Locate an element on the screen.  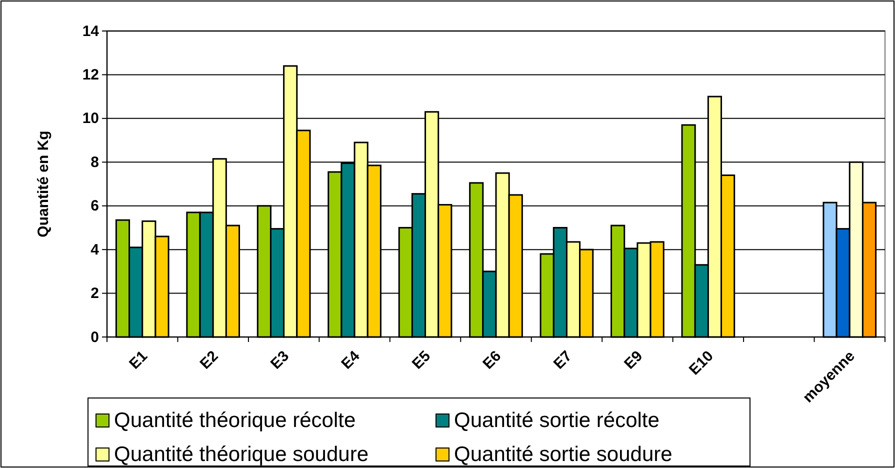
x-tick-label: E5 is located at coordinates (421, 360).